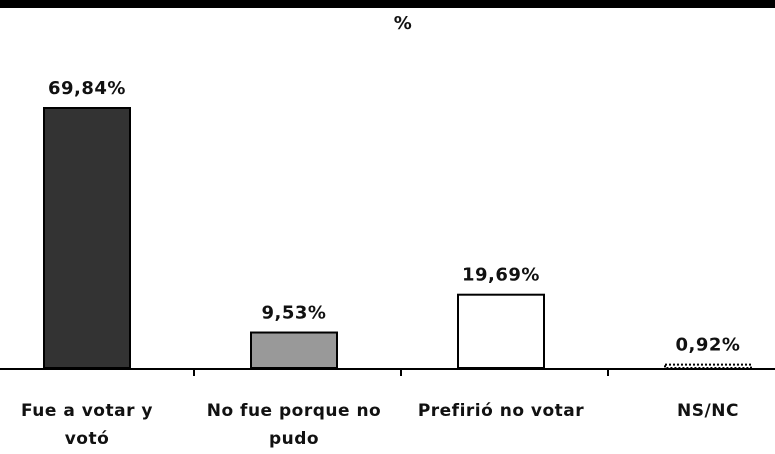 Image resolution: width=775 pixels, height=454 pixels. I want to click on value-label-3: 0,92%, so click(708, 345).